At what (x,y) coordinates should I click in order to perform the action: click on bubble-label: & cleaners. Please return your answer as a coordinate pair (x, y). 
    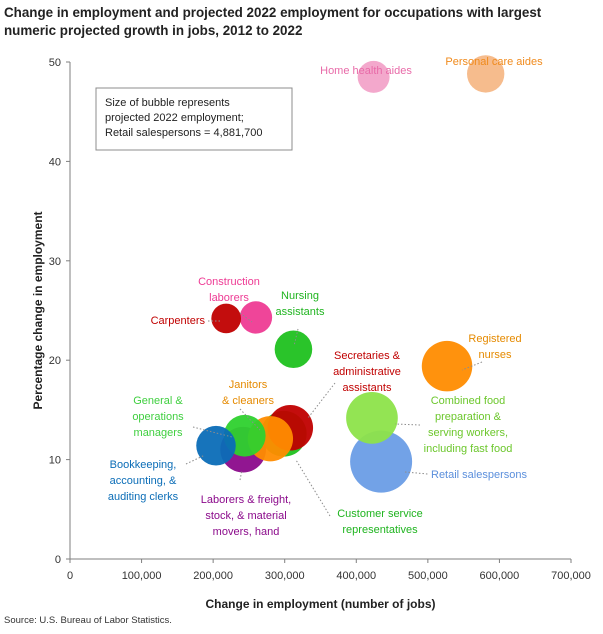
    Looking at the image, I should click on (248, 401).